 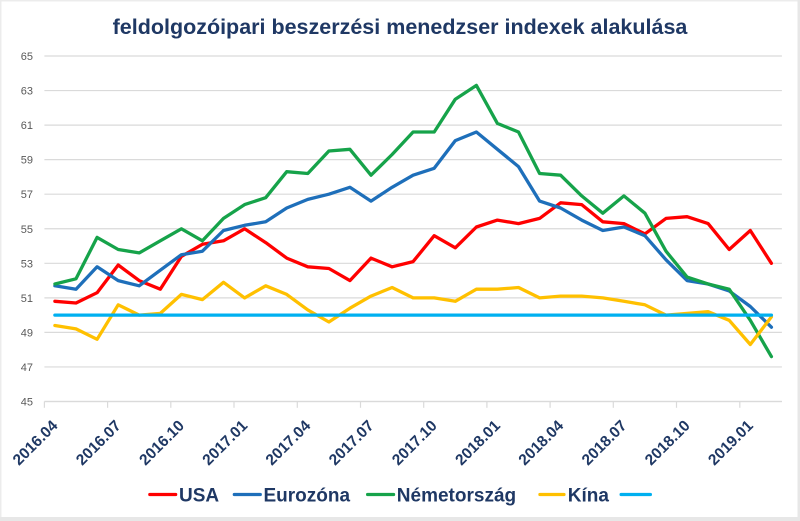 I want to click on svg-text: 63, so click(x=27, y=92).